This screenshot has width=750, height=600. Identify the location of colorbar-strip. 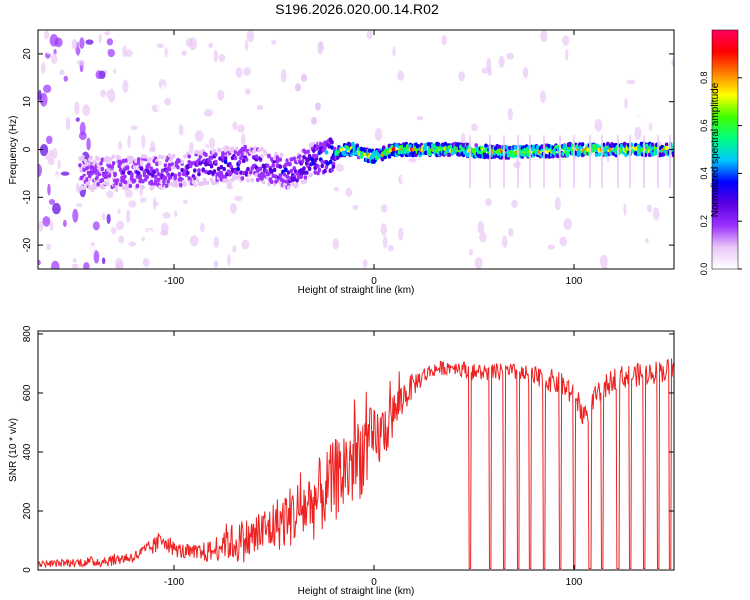
(725, 149).